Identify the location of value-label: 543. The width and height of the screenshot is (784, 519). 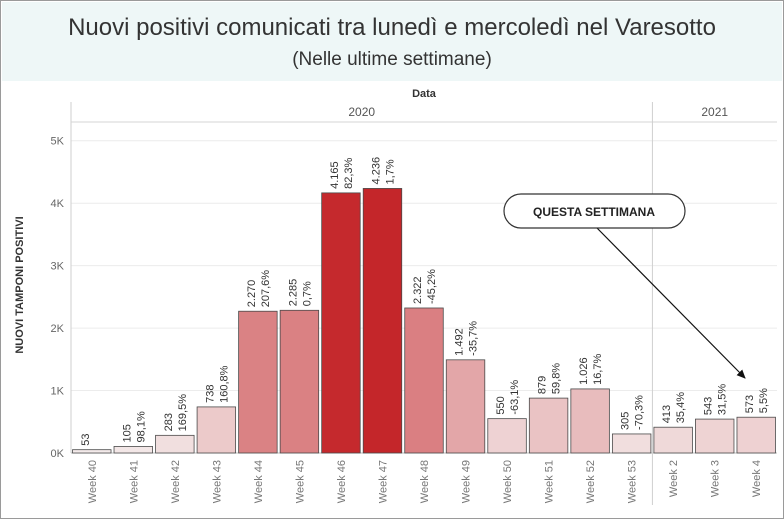
(709, 406).